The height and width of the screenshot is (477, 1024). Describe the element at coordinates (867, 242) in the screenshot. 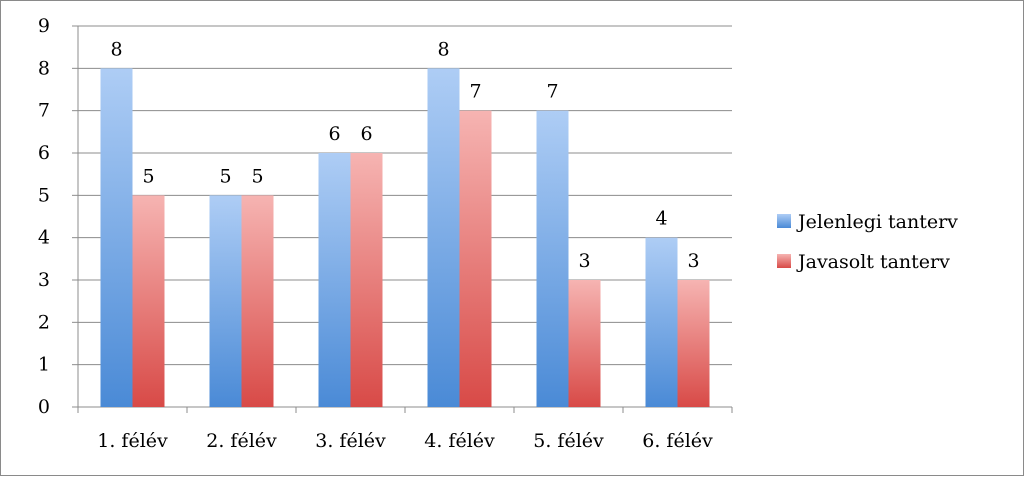

I see `legend: Jelenlegi tanterv Javasolt tanterv` at that location.